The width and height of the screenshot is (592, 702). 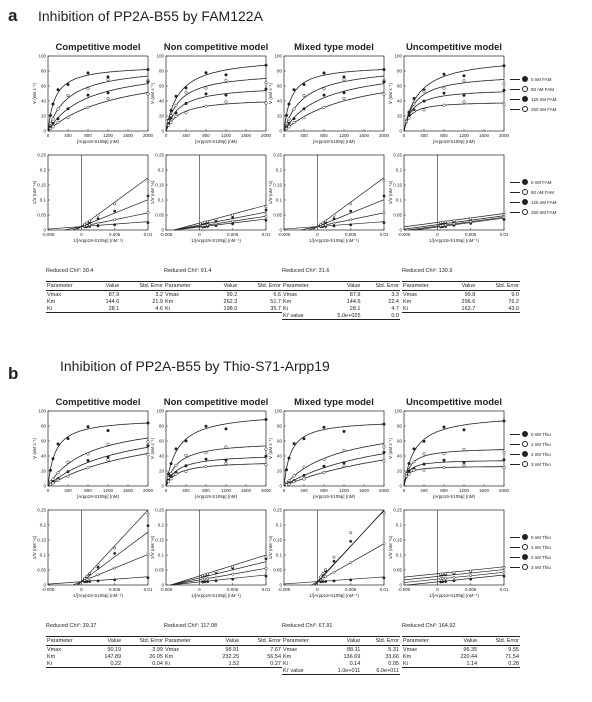 I want to click on table-cell: 1.52, so click(x=225, y=664).